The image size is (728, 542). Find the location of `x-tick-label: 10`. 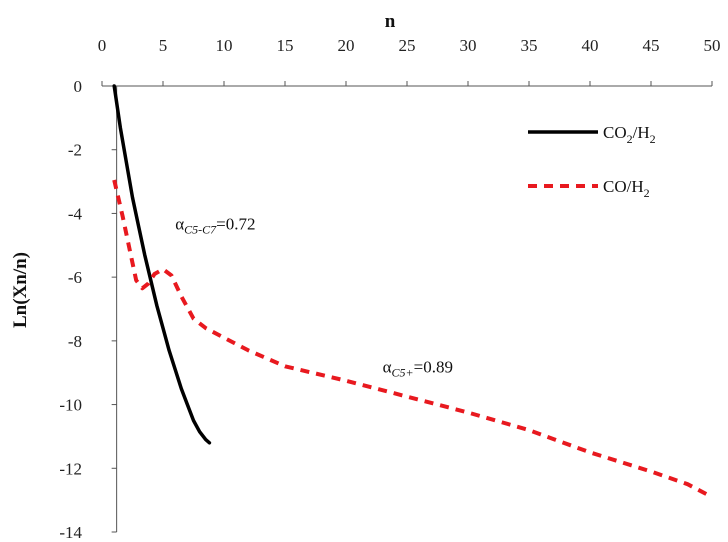

x-tick-label: 10 is located at coordinates (224, 45).